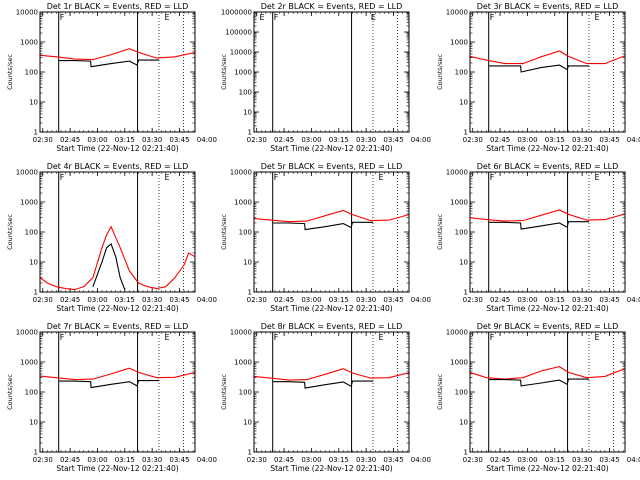 The image size is (640, 480). I want to click on chart-title: Det 6r BLACK = Events, RED = LLD, so click(548, 166).